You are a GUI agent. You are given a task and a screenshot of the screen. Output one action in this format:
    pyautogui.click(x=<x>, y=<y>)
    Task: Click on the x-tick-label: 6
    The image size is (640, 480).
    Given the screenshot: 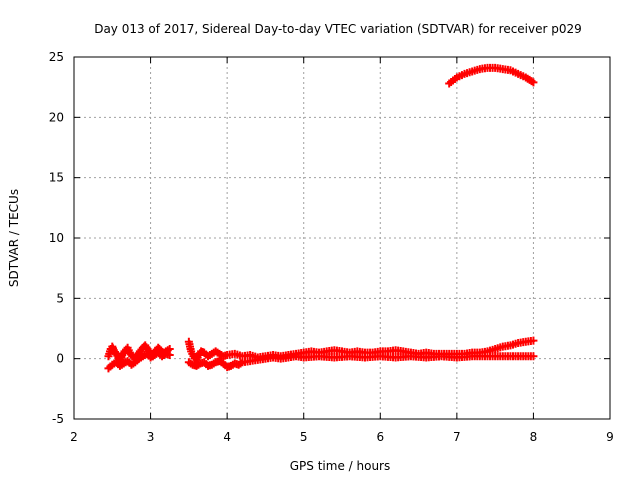 What is the action you would take?
    pyautogui.click(x=380, y=437)
    